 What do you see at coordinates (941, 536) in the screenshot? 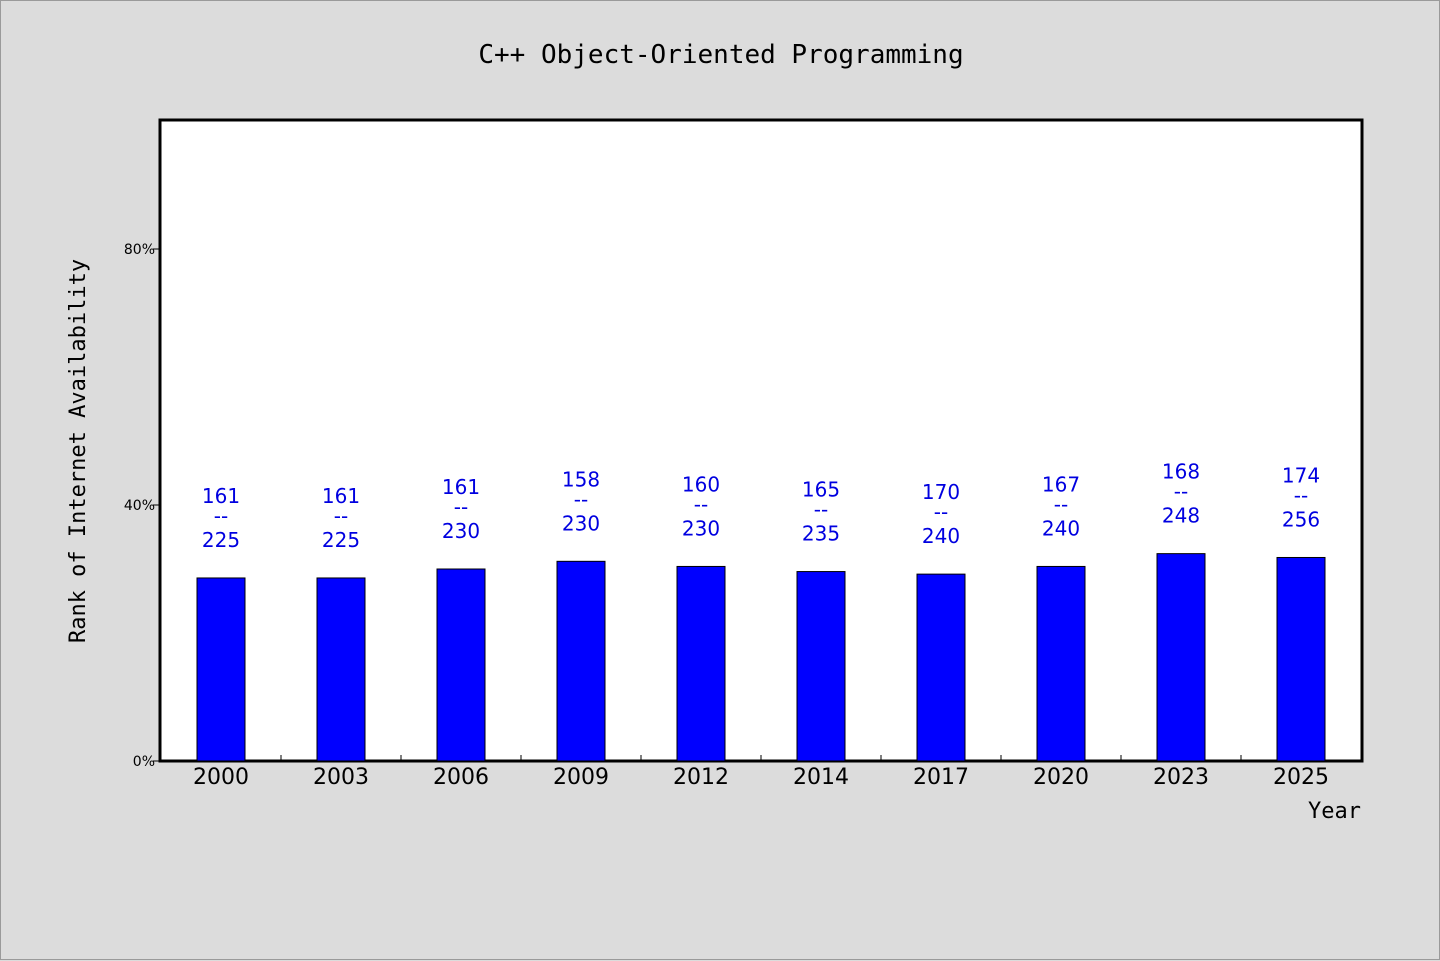
I see `data-label-high-2017: 240` at bounding box center [941, 536].